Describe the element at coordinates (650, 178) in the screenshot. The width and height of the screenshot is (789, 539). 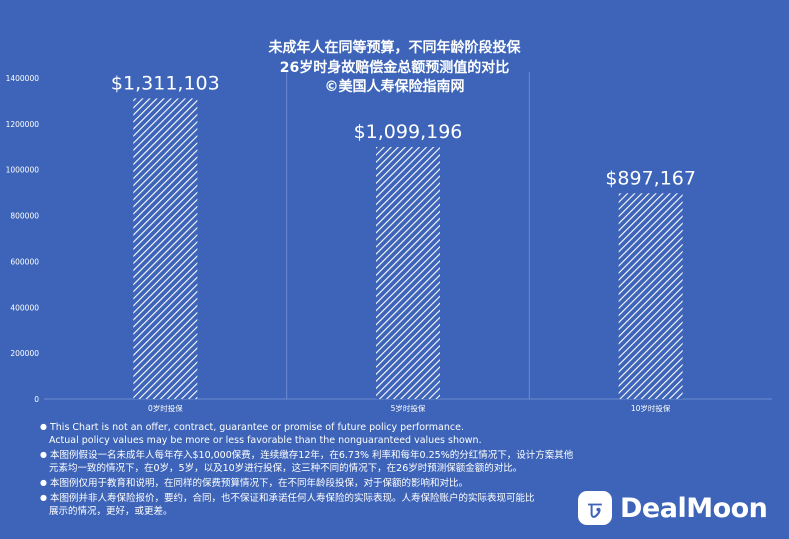
I see `data-label: $897,167` at that location.